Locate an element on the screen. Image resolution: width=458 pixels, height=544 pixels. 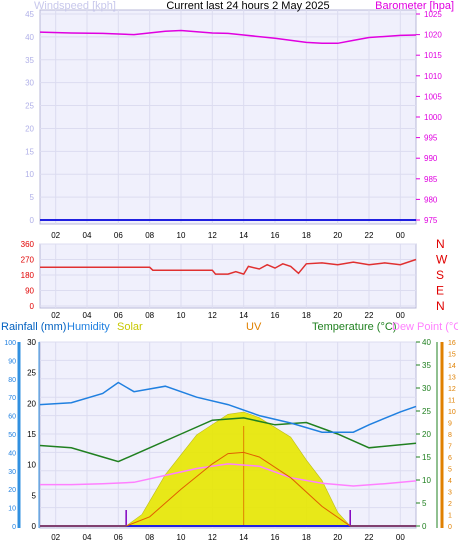
humidity-tick-label: 30 is located at coordinates (12, 472).